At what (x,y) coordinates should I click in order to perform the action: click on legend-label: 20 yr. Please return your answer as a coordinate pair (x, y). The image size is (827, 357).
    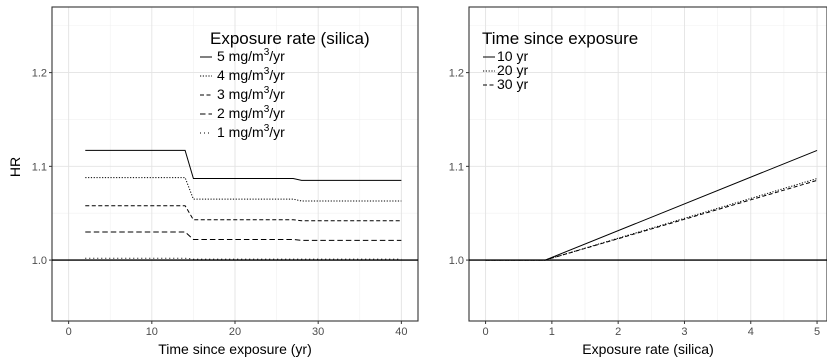
    Looking at the image, I should click on (512, 70).